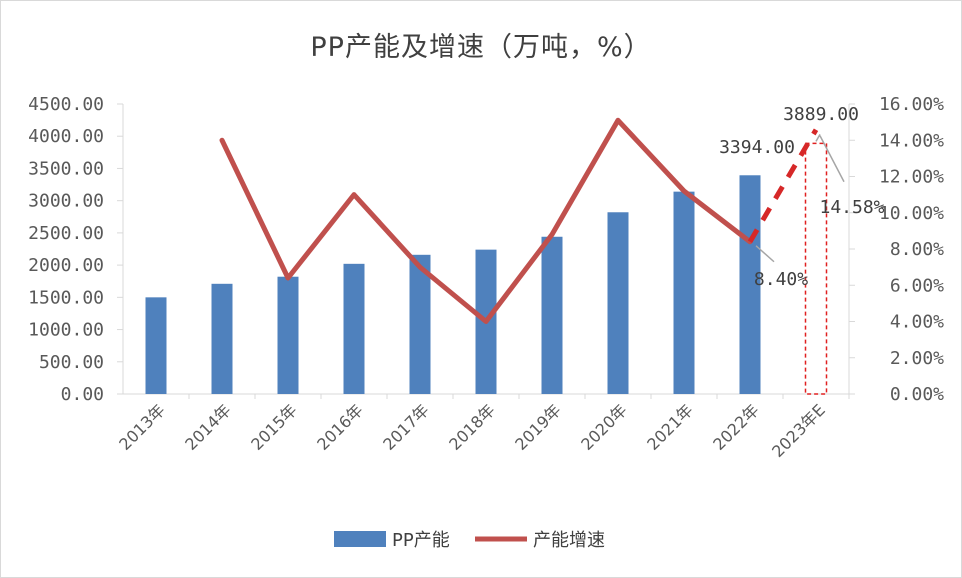 The height and width of the screenshot is (578, 962). Describe the element at coordinates (798, 430) in the screenshot. I see `x-axis-tick-label: 2023年E` at that location.